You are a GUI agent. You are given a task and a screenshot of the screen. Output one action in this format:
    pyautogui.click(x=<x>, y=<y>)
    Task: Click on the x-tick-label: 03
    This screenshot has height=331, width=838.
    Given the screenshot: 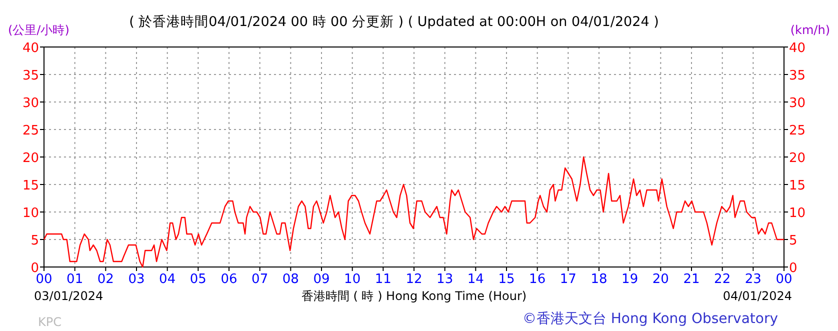 What is the action you would take?
    pyautogui.click(x=136, y=279)
    